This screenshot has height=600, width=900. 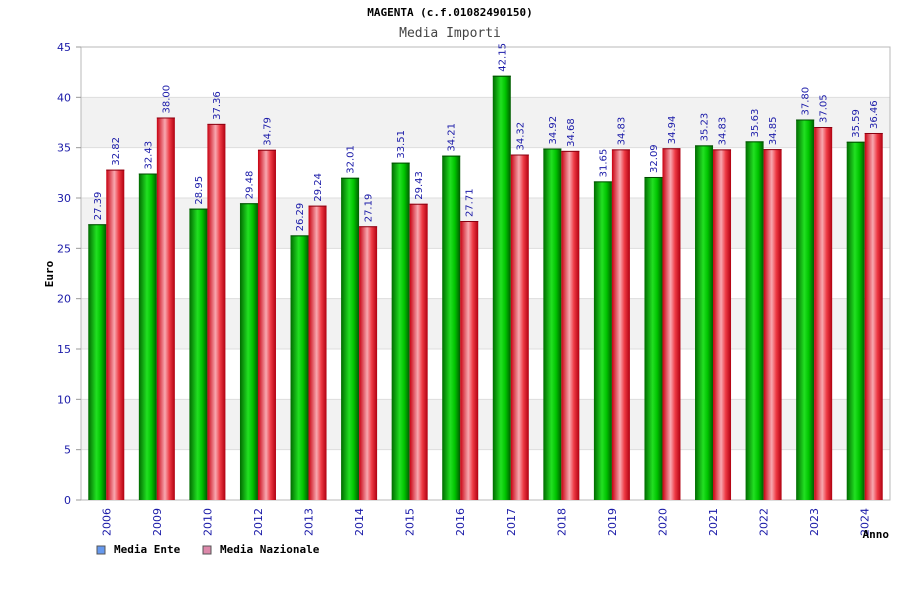 I want to click on value-label: 32.01, so click(x=351, y=159).